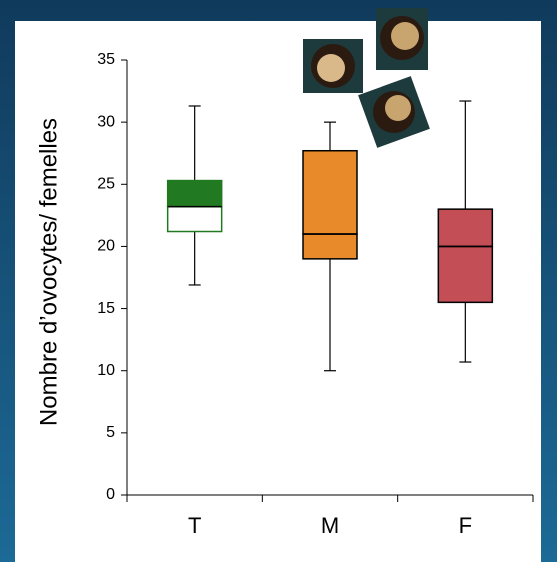 The image size is (557, 562). What do you see at coordinates (106, 184) in the screenshot?
I see `y-tick-label: 25` at bounding box center [106, 184].